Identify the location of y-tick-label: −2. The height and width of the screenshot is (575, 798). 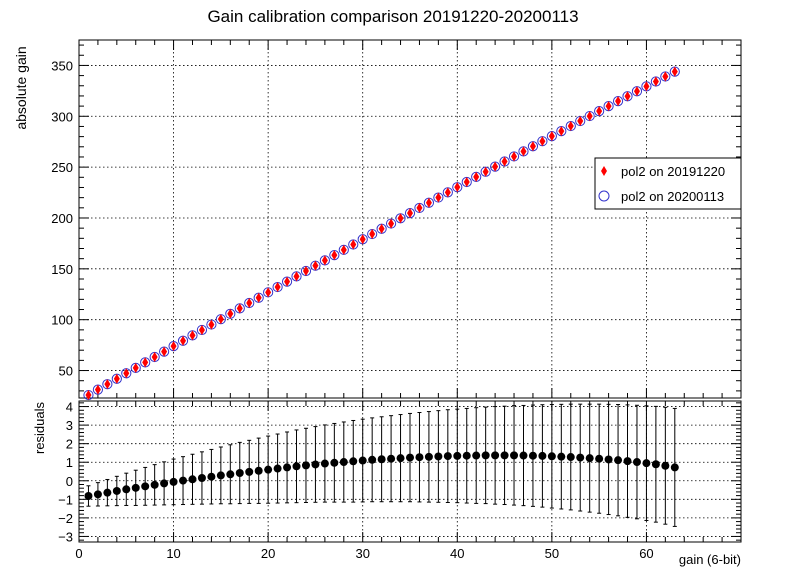
(65, 518).